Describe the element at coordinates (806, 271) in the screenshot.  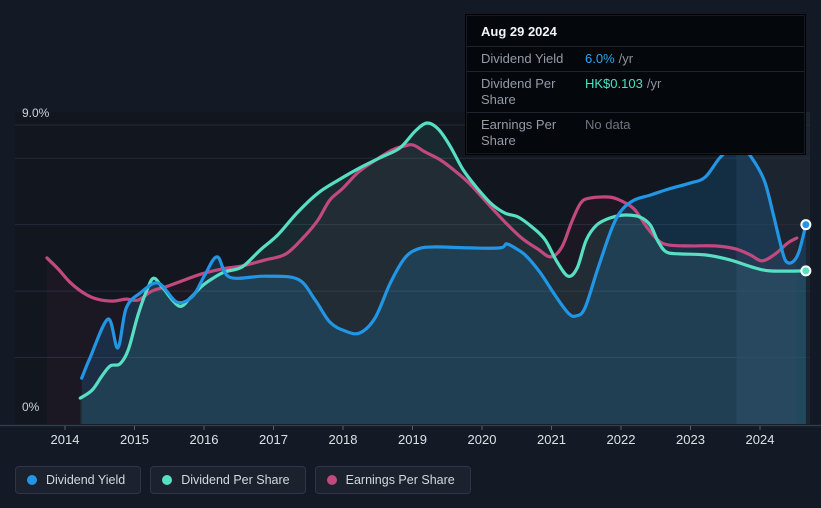
I see `end-dot-dividend-per-share` at that location.